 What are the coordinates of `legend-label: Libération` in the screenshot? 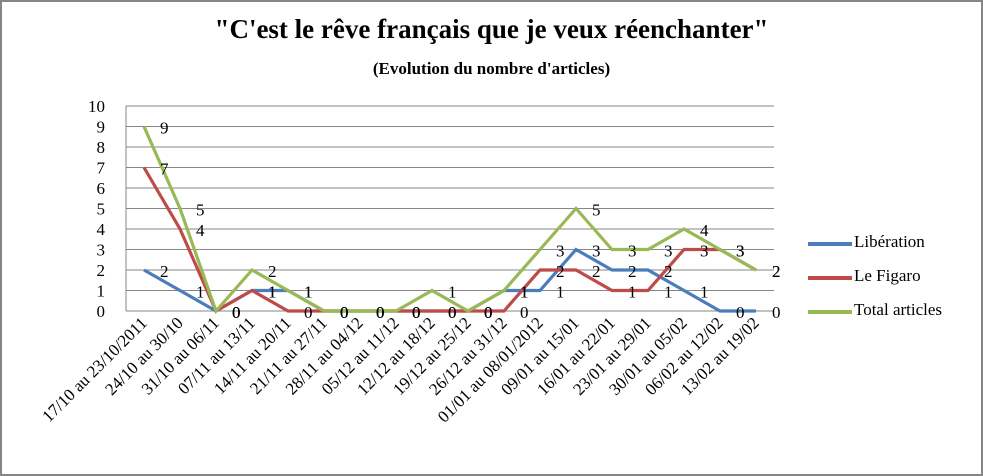 It's located at (889, 241).